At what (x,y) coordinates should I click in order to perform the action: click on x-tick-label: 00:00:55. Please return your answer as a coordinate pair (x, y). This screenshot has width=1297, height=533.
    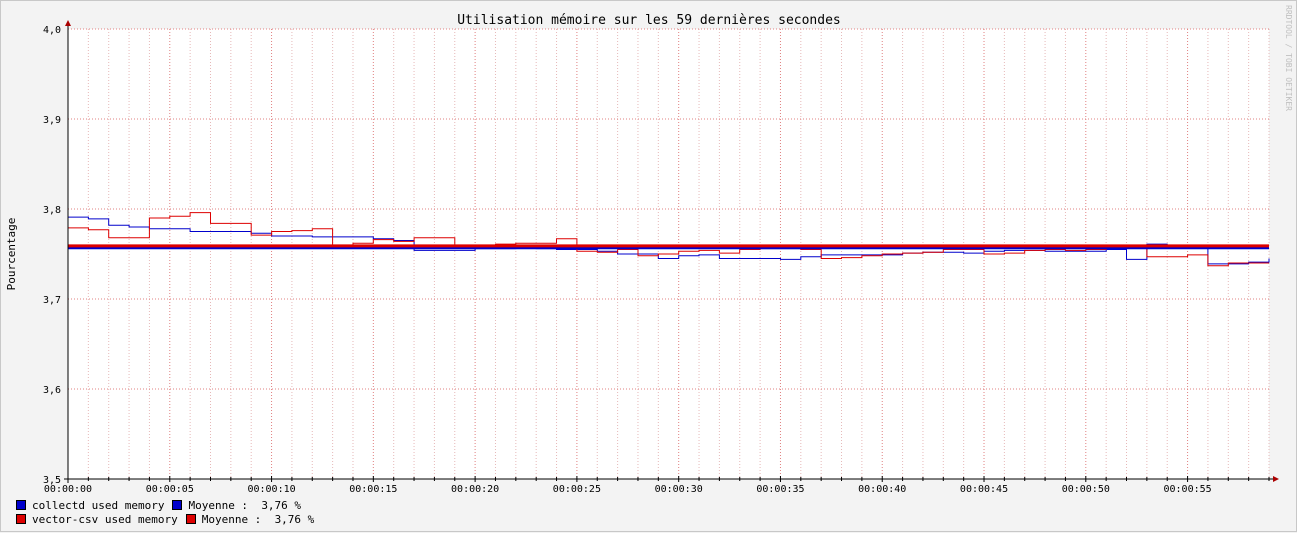
    Looking at the image, I should click on (1187, 489).